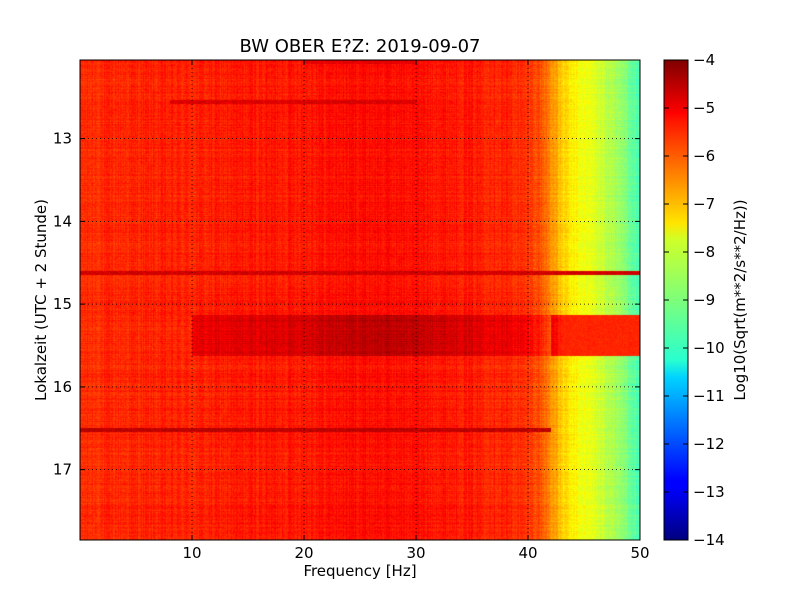  What do you see at coordinates (62, 221) in the screenshot?
I see `y-tick-label: 14` at bounding box center [62, 221].